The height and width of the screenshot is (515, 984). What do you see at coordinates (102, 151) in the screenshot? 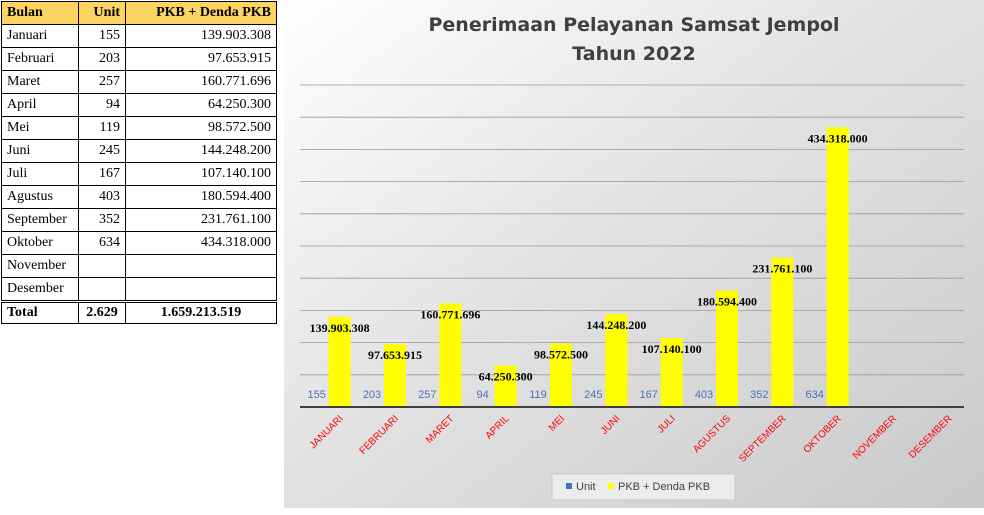
I see `unit-cell: 245` at bounding box center [102, 151].